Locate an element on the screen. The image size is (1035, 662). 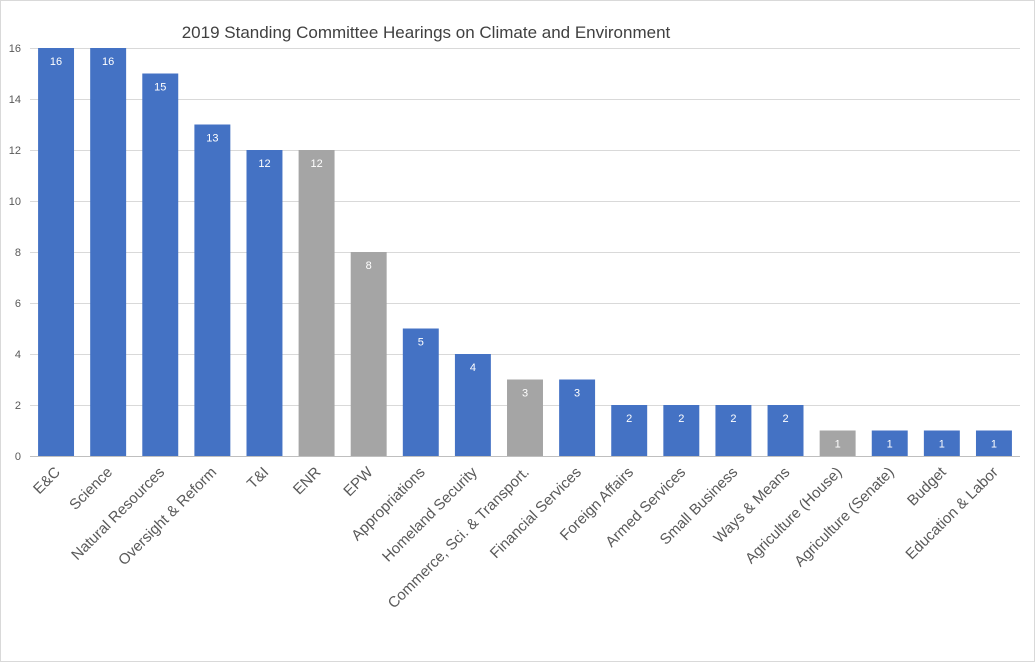
y-tick-label: 10 is located at coordinates (15, 202).